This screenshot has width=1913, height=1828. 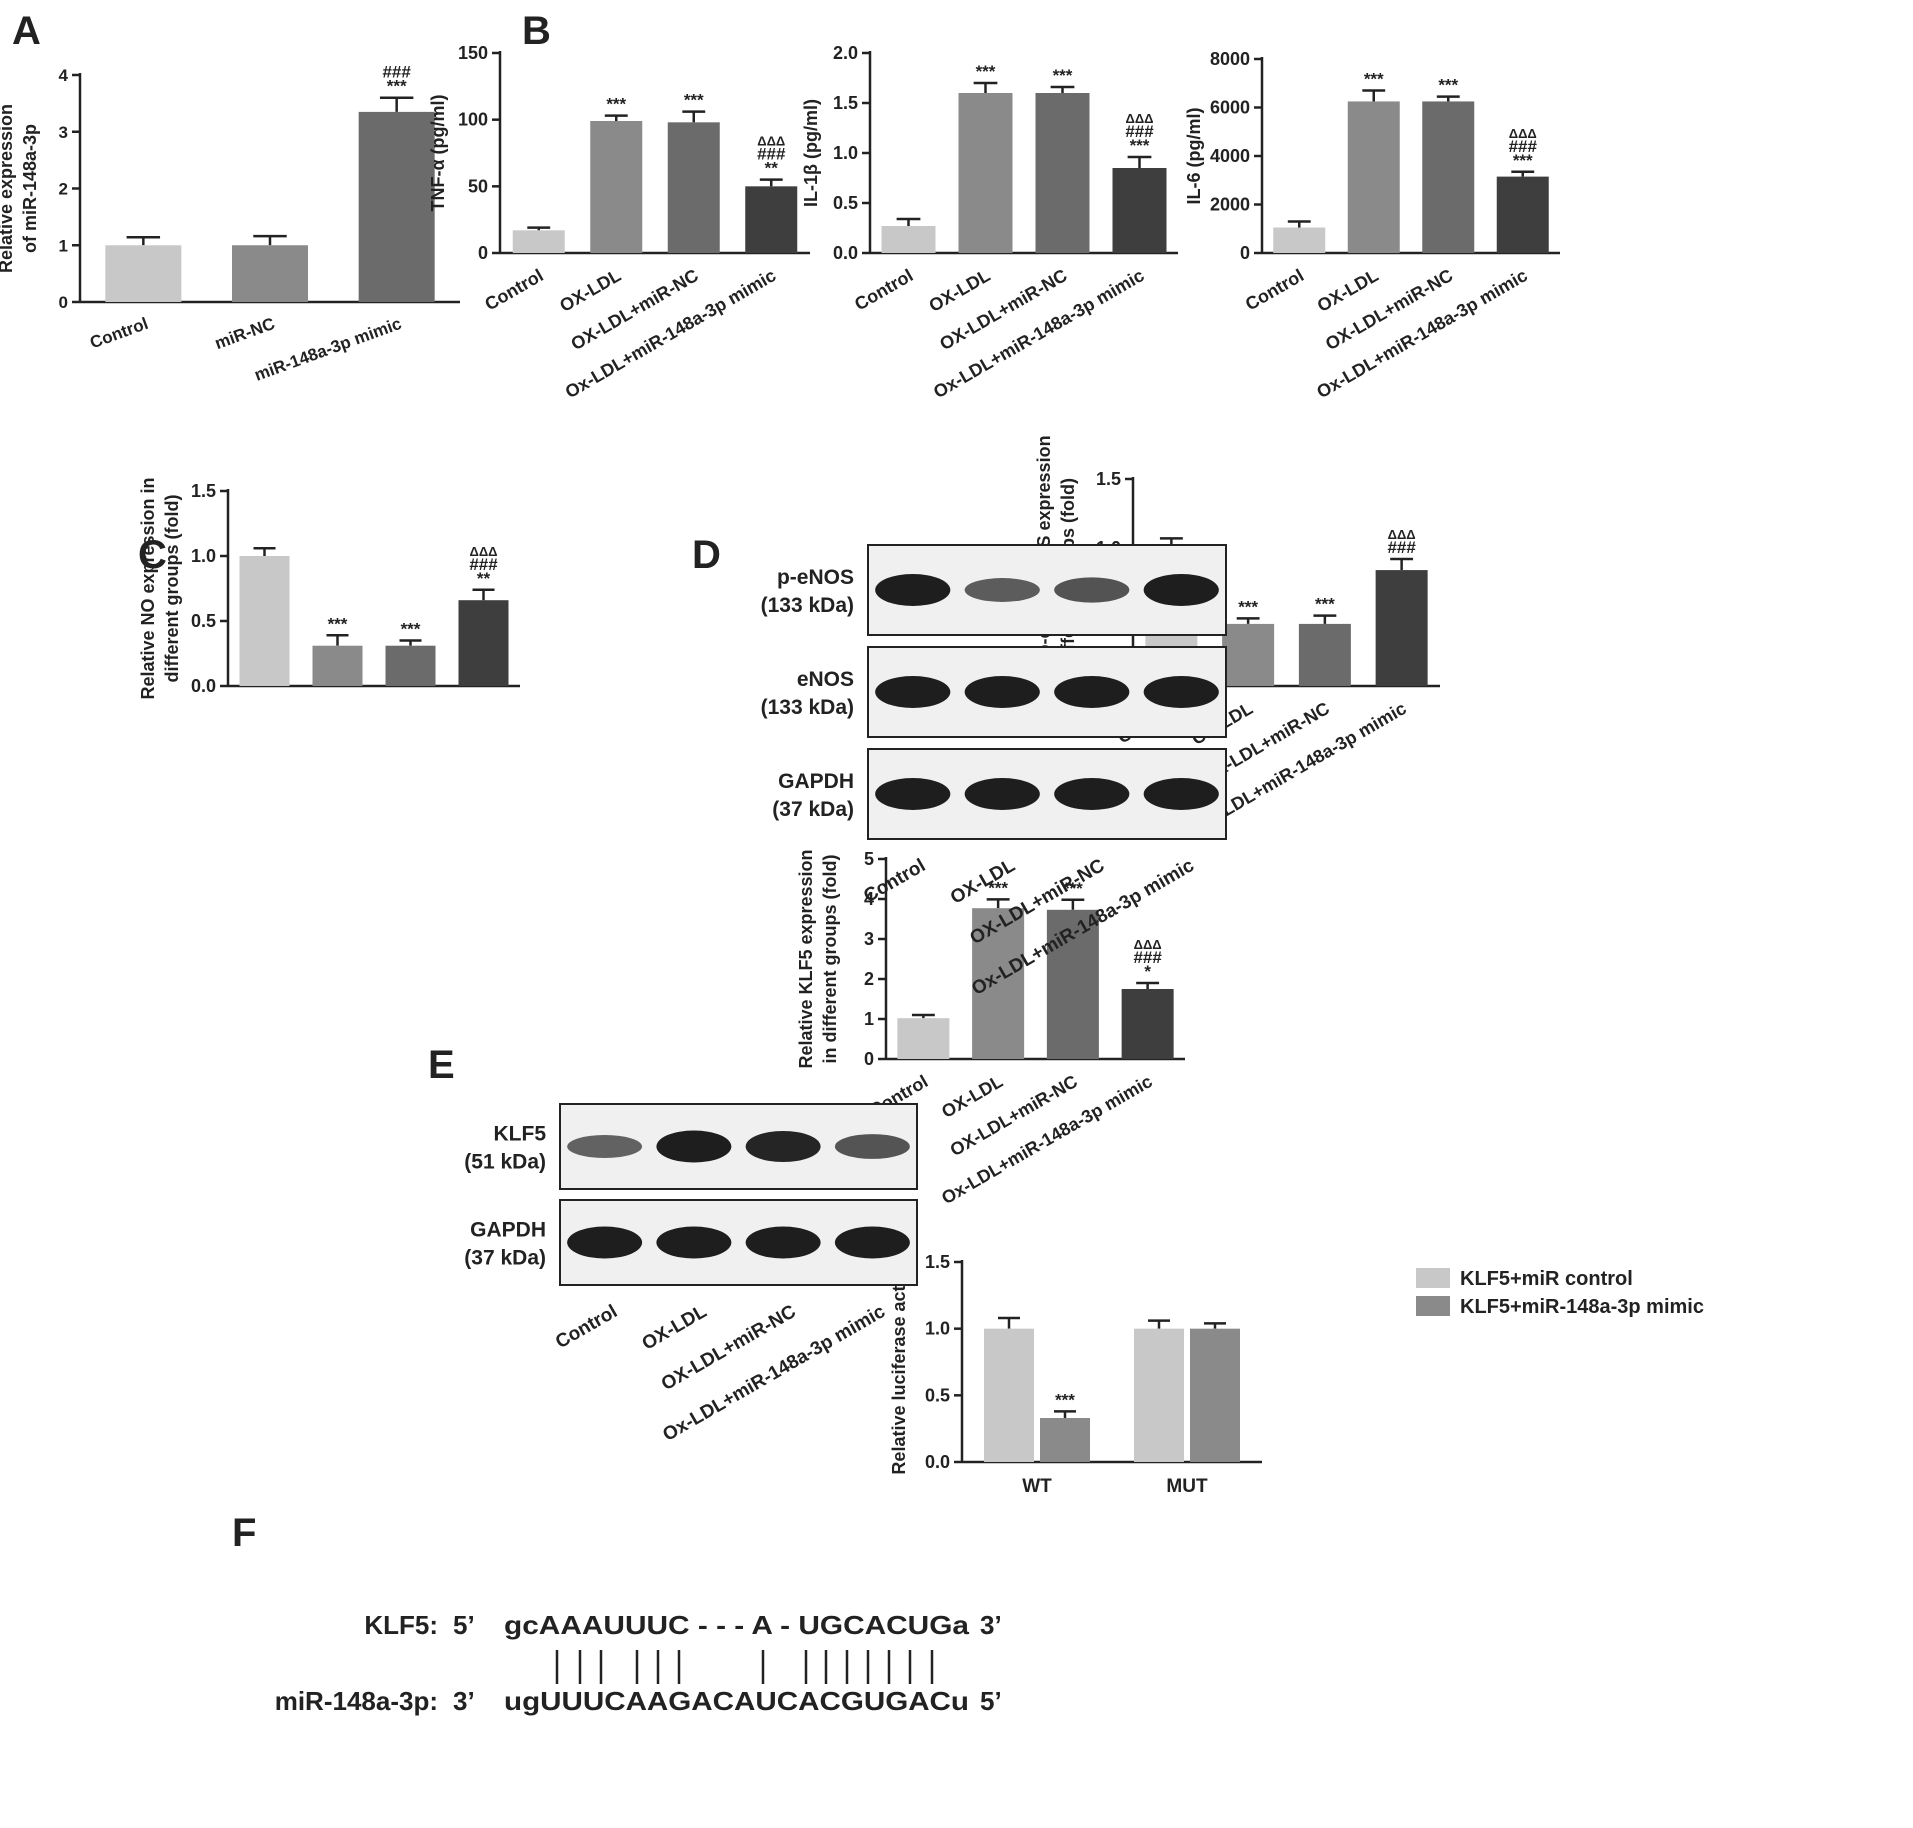 I want to click on mir-seq-name: miR-148a-3p:, so click(x=356, y=1701).